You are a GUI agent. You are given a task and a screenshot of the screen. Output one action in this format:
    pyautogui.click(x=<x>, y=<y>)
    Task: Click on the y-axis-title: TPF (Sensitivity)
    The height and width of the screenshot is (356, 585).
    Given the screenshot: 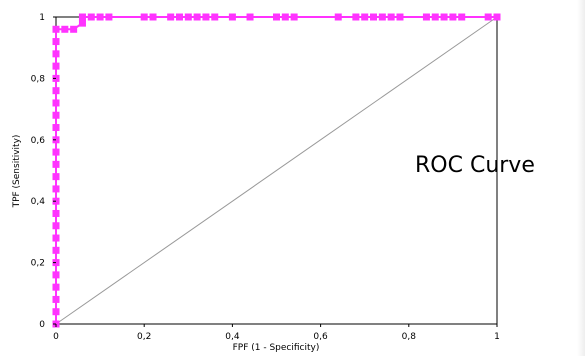 What is the action you would take?
    pyautogui.click(x=17, y=172)
    